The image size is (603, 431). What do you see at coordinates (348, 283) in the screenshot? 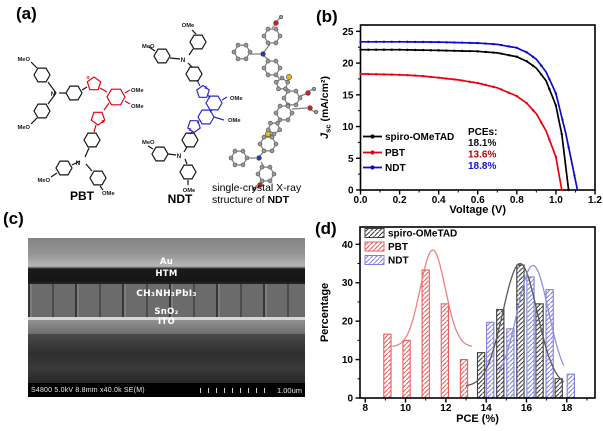
I see `svg-text: 30` at bounding box center [348, 283].